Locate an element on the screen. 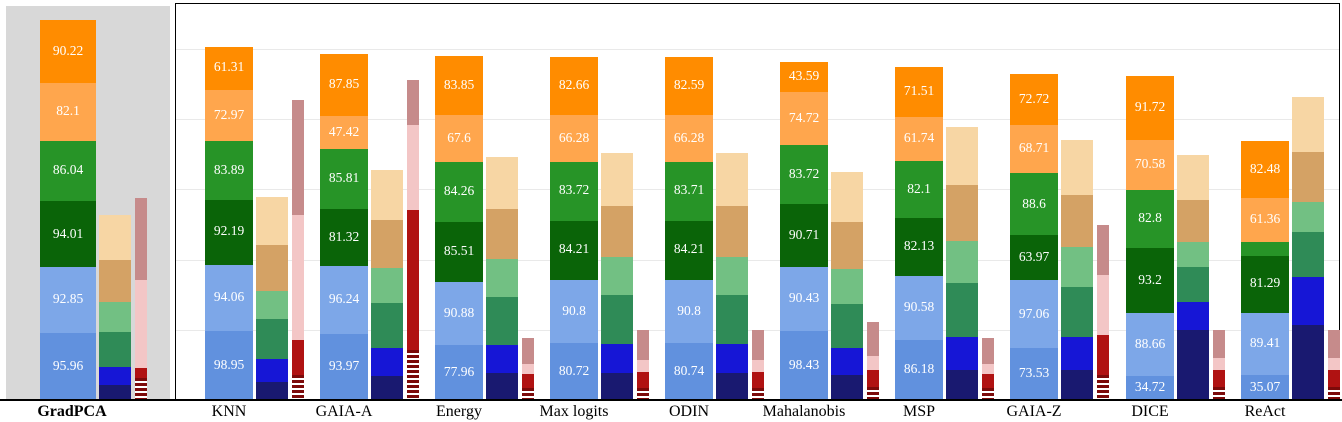  value-label: 90.43 is located at coordinates (804, 298).